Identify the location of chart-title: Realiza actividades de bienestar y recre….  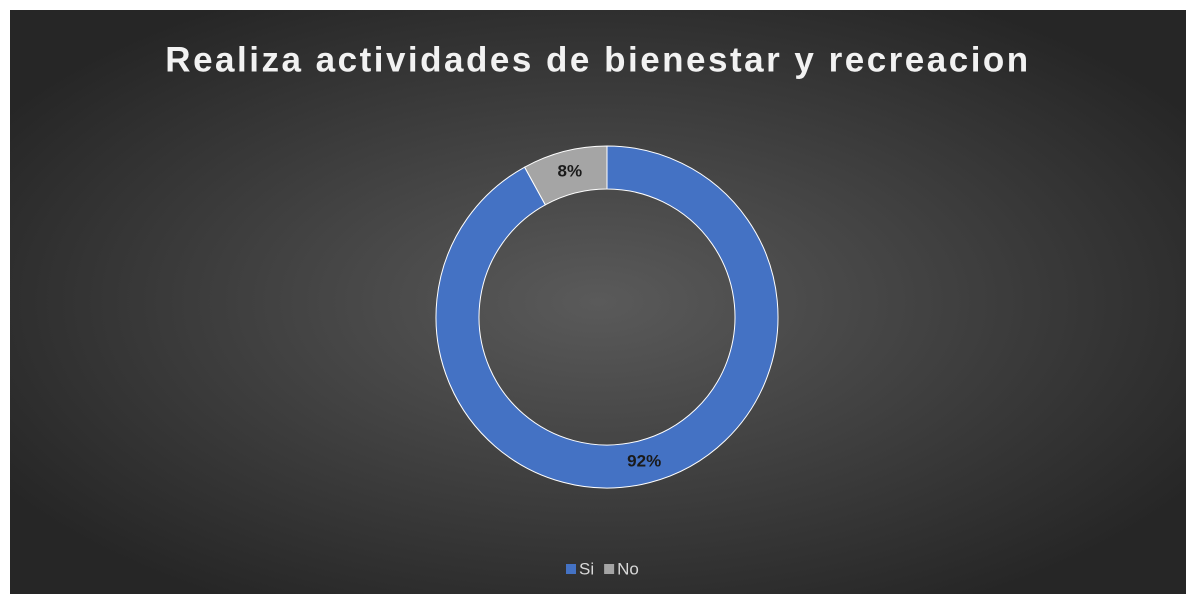
(597, 59).